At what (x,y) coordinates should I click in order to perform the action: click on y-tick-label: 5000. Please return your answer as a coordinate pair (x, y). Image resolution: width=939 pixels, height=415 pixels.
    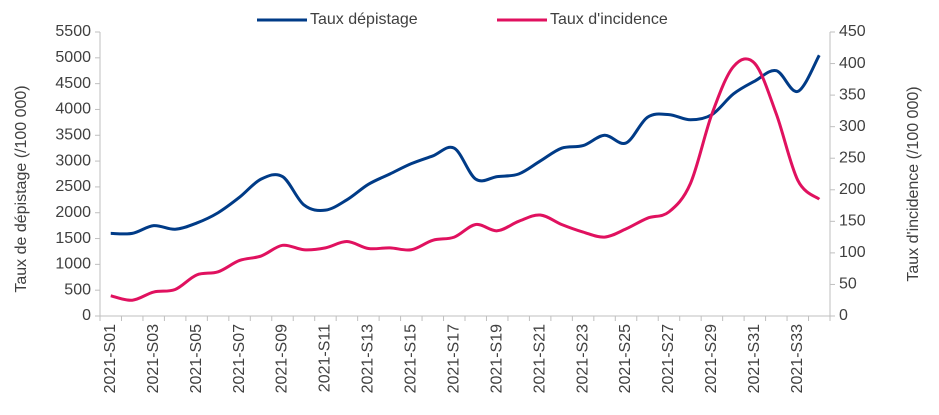
    Looking at the image, I should click on (73, 57).